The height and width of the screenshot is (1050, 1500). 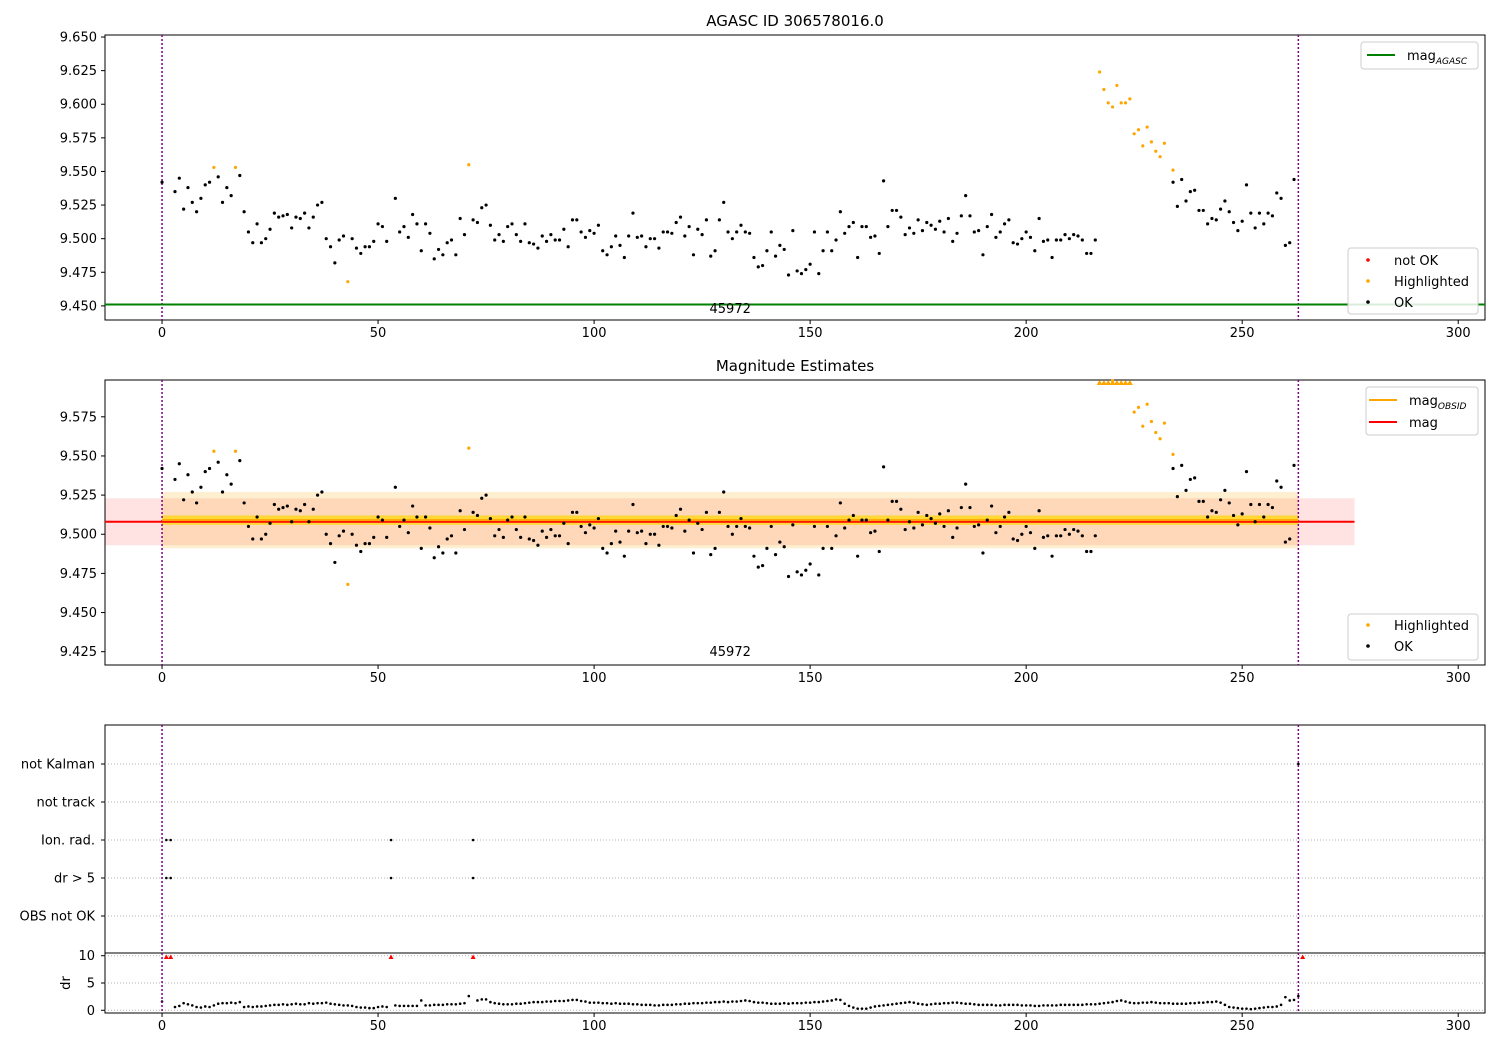 What do you see at coordinates (1452, 407) in the screenshot?
I see `legend-label-subscript: OBSID` at bounding box center [1452, 407].